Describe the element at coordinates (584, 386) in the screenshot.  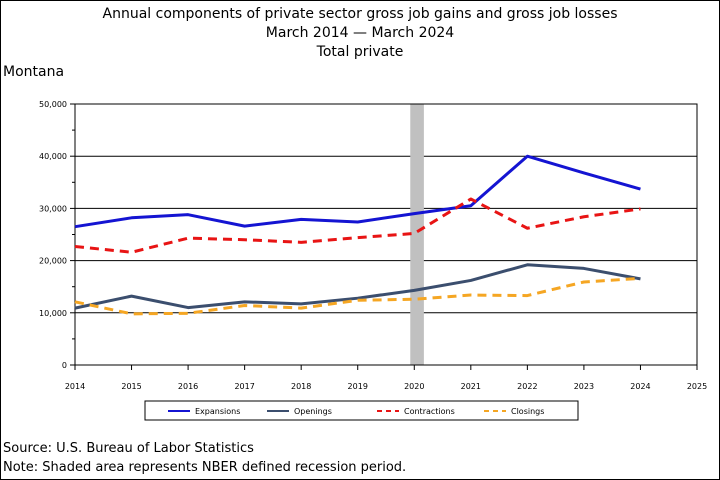
I see `x-tick-label: 2023` at that location.